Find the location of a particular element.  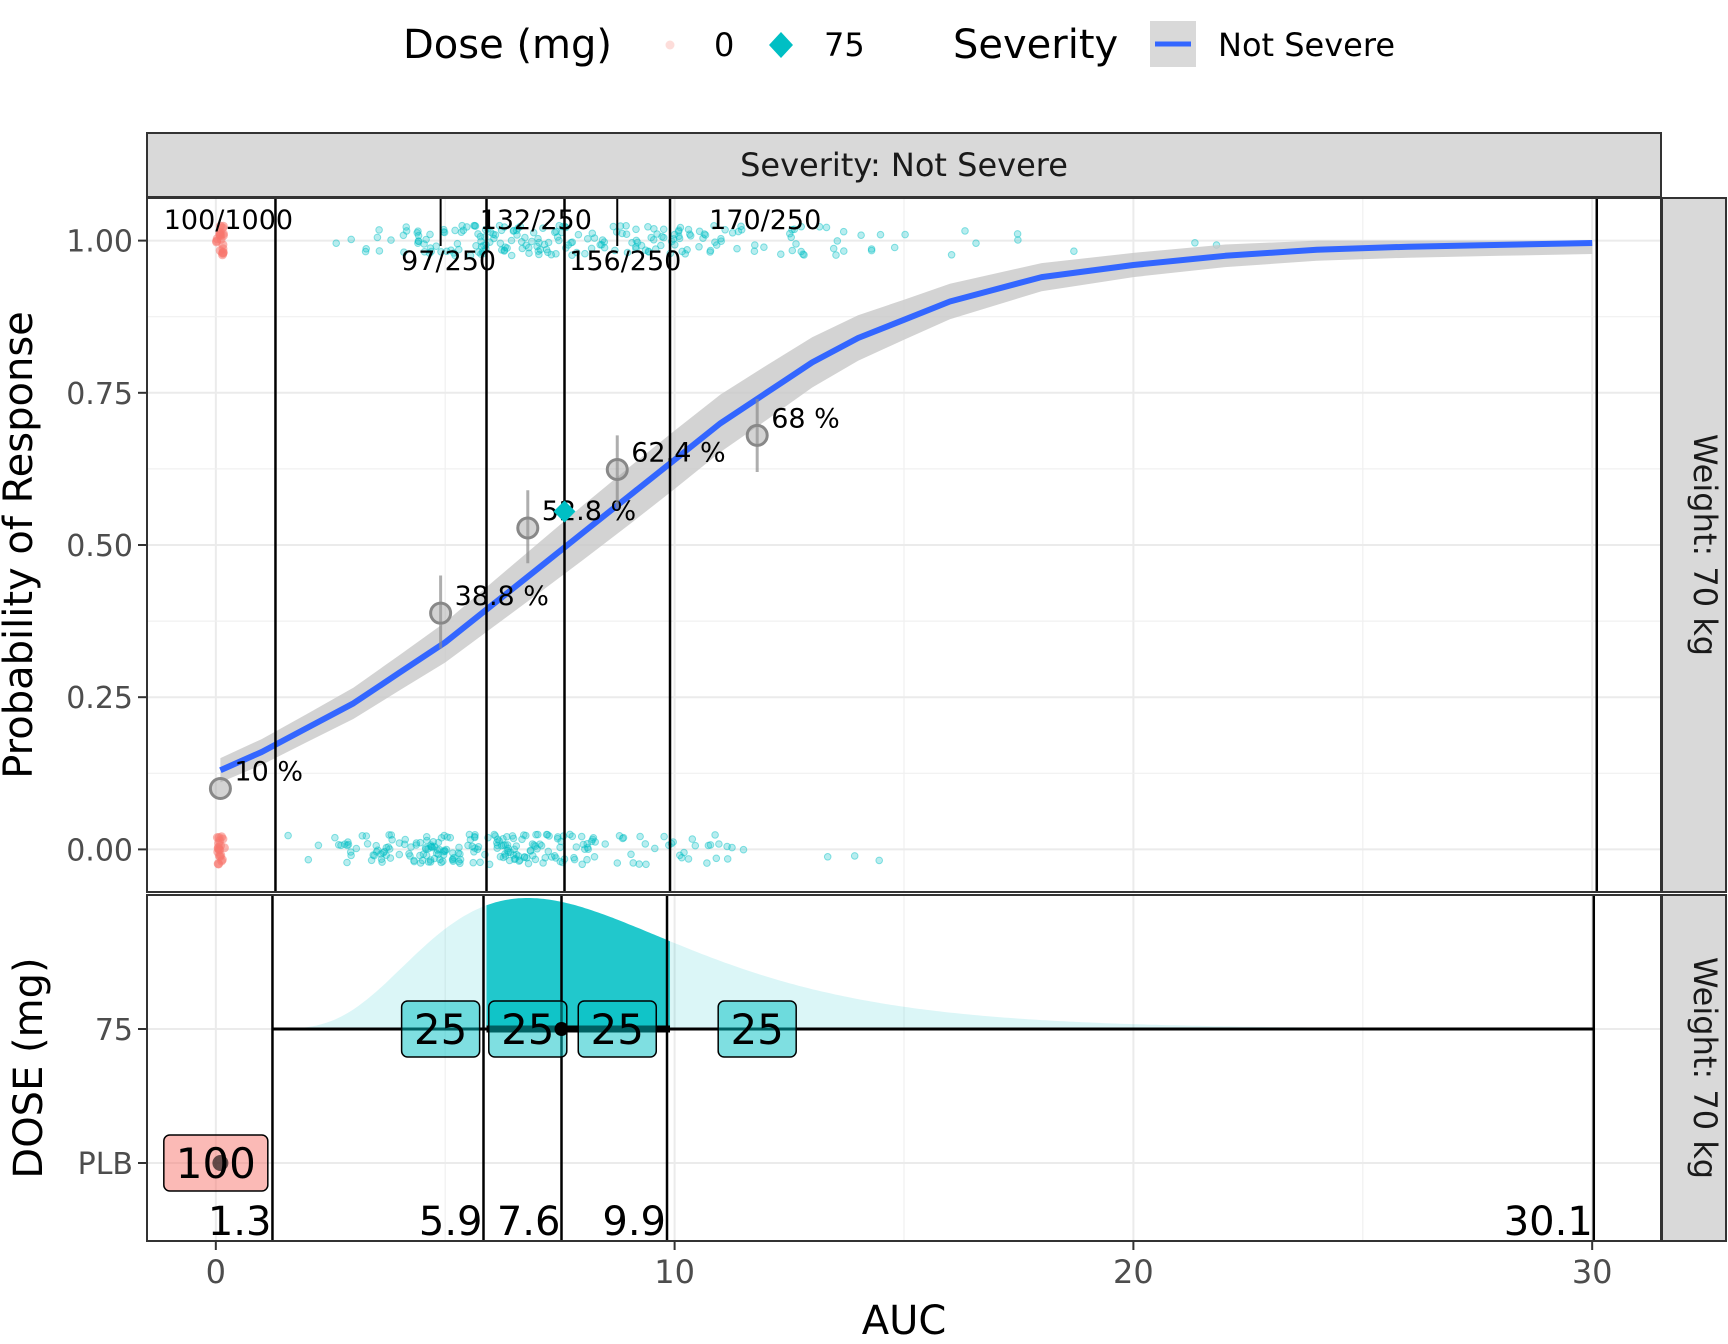

legend-dose-75-label: 75 is located at coordinates (844, 45).